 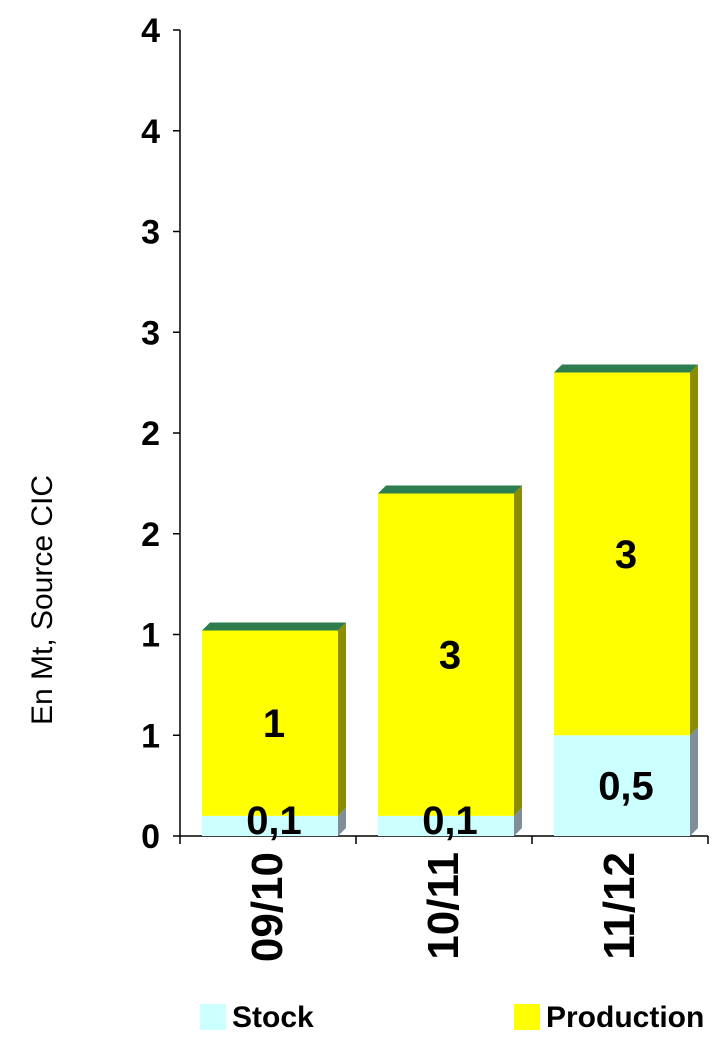 What do you see at coordinates (450, 821) in the screenshot?
I see `data-label-stock-1: 0,1` at bounding box center [450, 821].